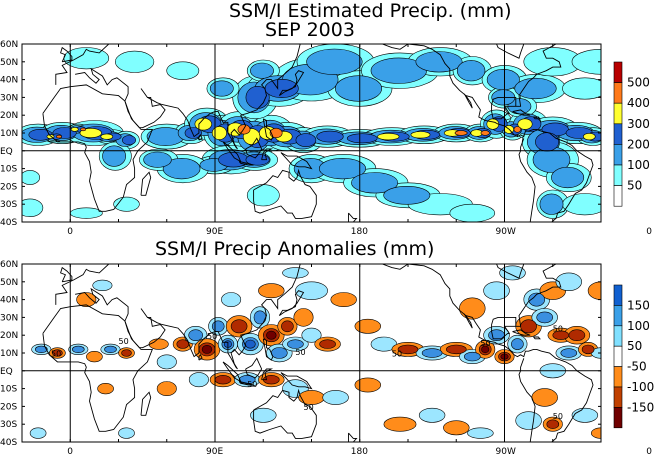 The width and height of the screenshot is (656, 457). What do you see at coordinates (638, 165) in the screenshot?
I see `precip-legend-label: 100` at bounding box center [638, 165].